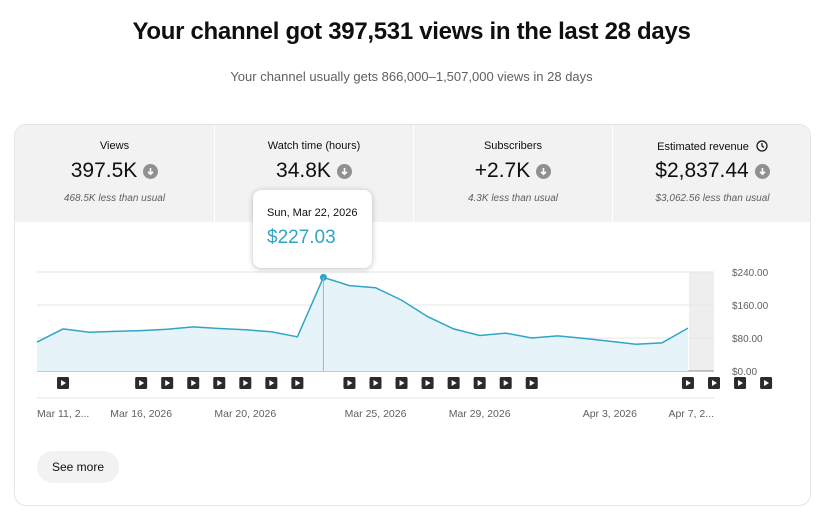 This screenshot has height=525, width=823. I want to click on metric-tab-views: Views 397.5K 468.5K less than usual, so click(114, 173).